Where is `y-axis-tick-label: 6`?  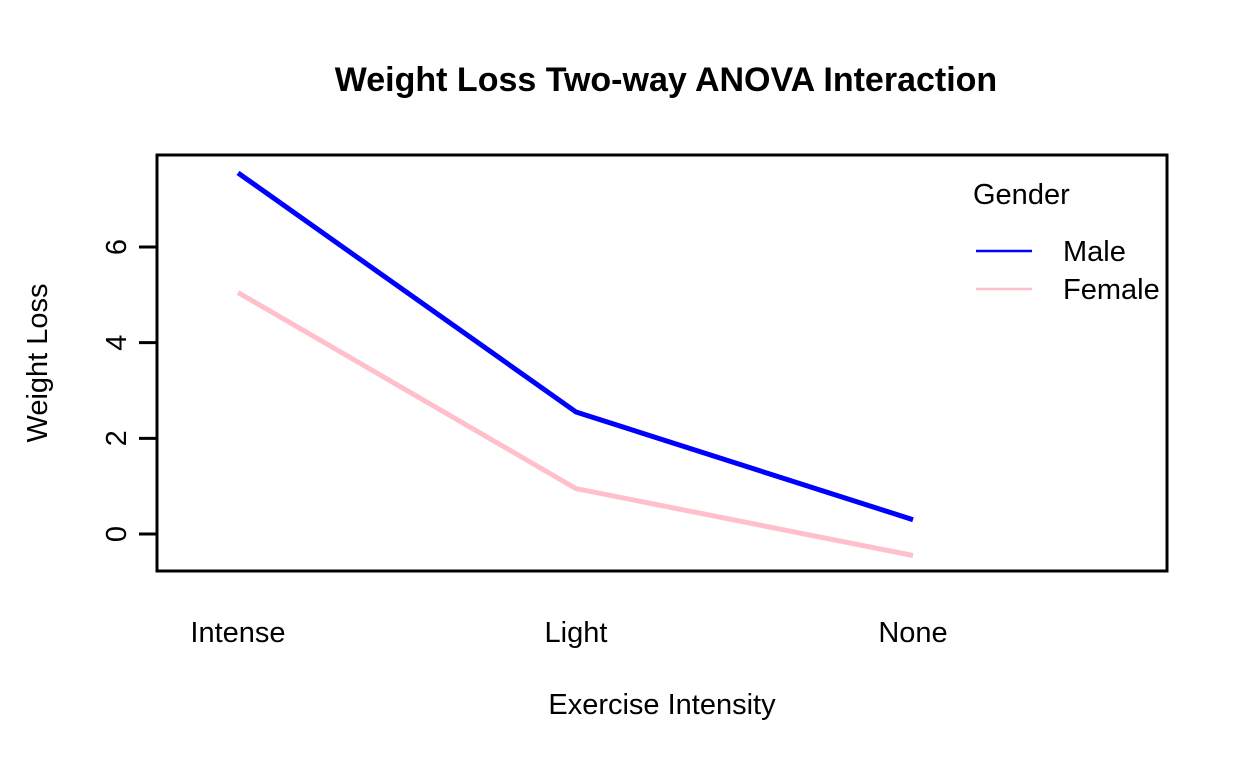 y-axis-tick-label: 6 is located at coordinates (117, 247).